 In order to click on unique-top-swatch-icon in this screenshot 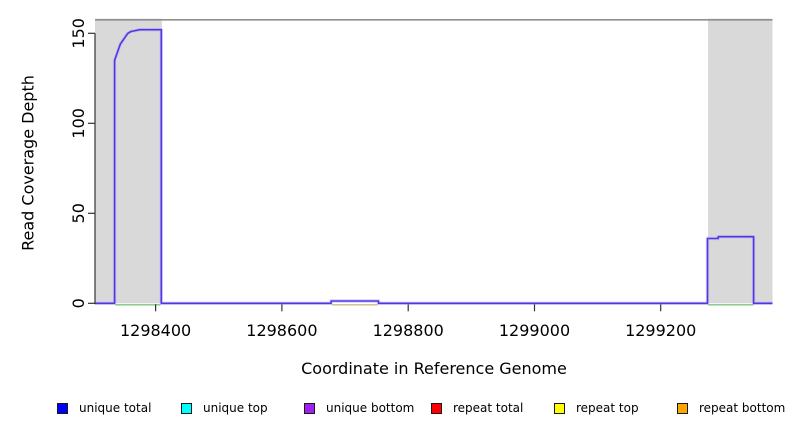, I will do `click(186, 408)`.